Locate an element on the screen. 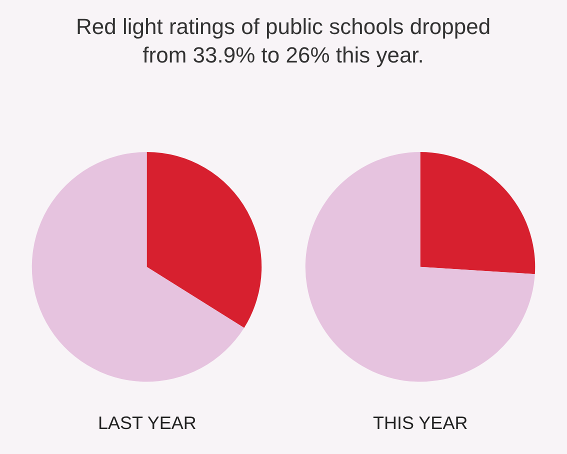 This screenshot has height=454, width=567. text: THIS YEAR is located at coordinates (420, 423).